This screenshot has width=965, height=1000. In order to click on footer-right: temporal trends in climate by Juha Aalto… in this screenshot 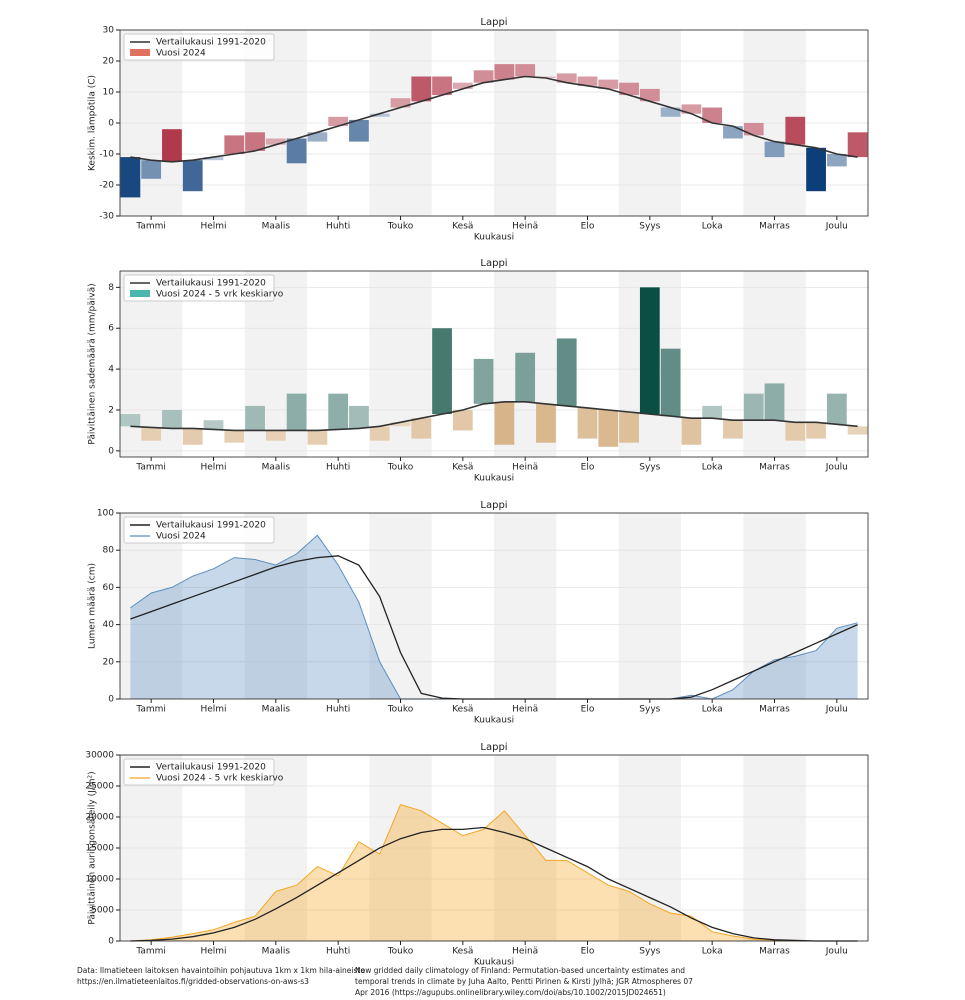, I will do `click(524, 981)`.